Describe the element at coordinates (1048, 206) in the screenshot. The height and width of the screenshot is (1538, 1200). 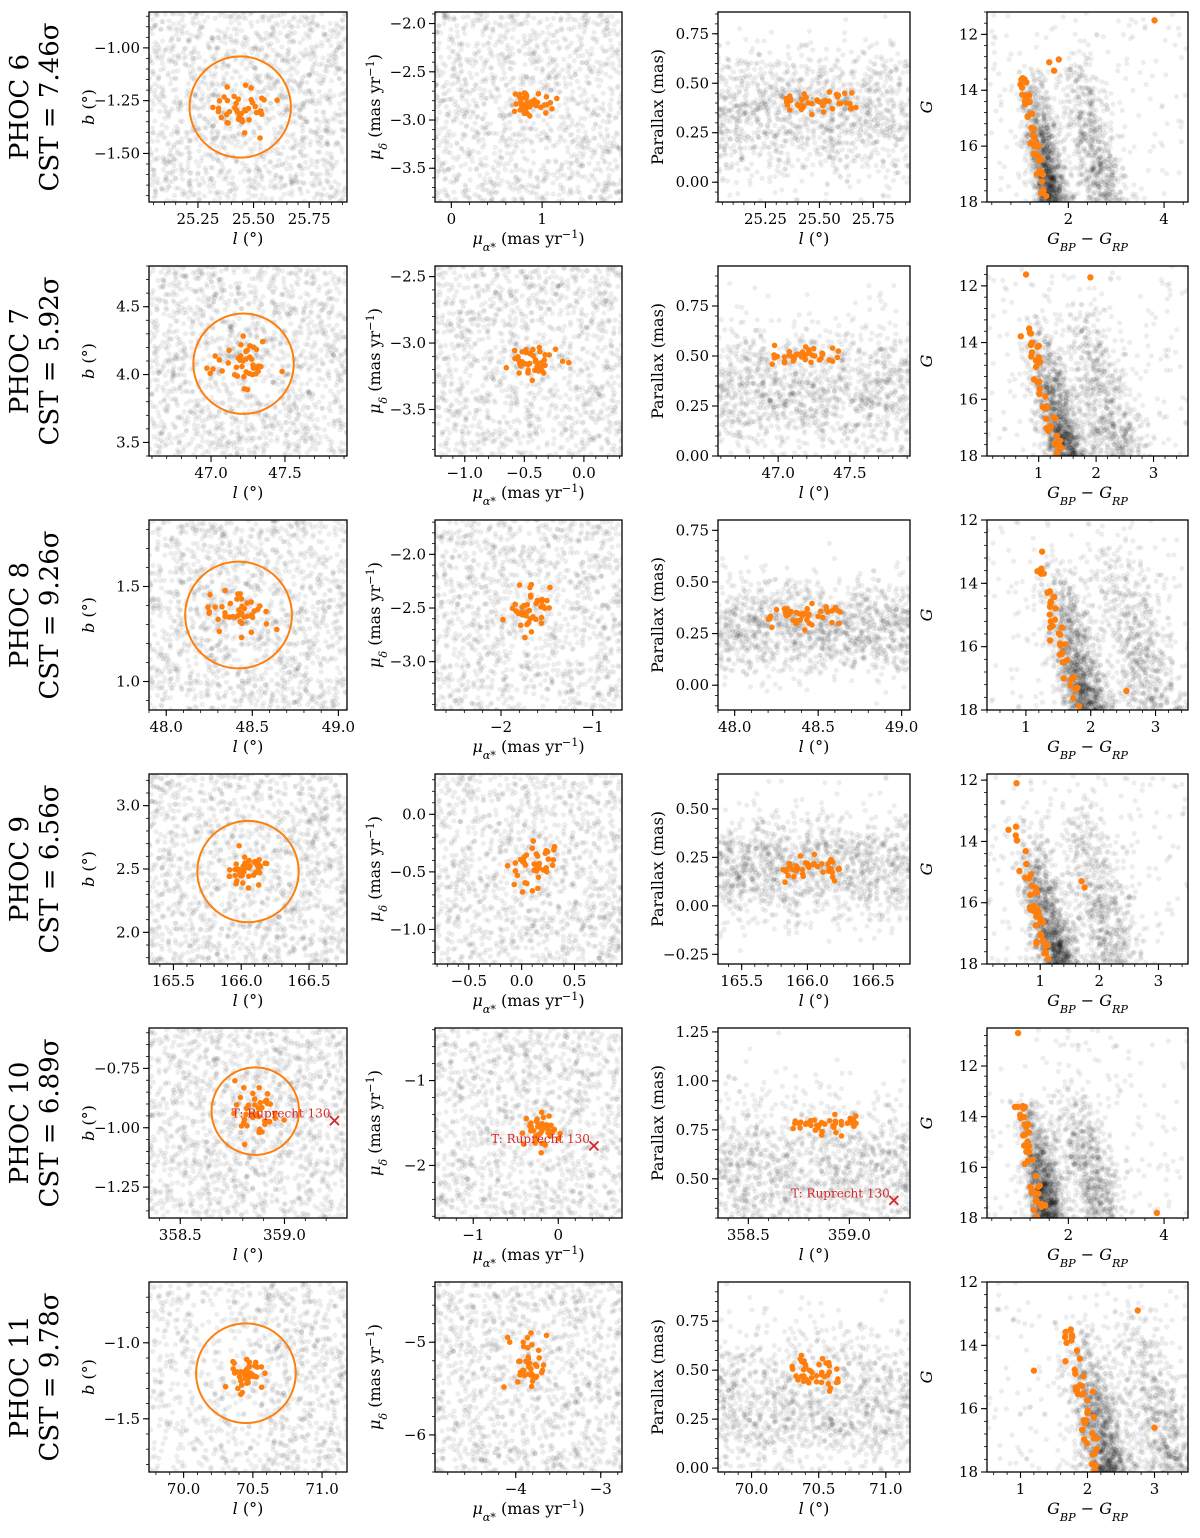
I see `row6-cmd-panel-field-star` at that location.